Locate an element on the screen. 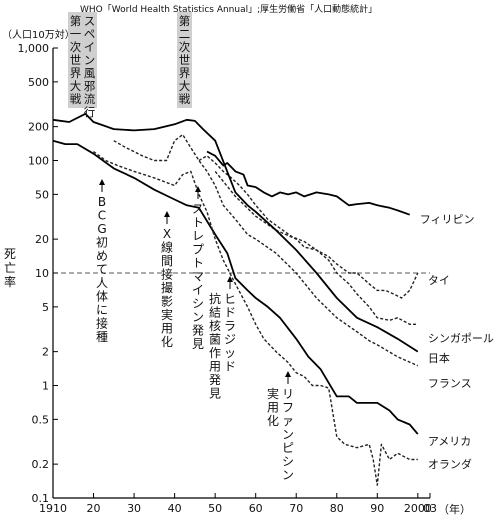  event-label-char: 影 is located at coordinates (167, 302).